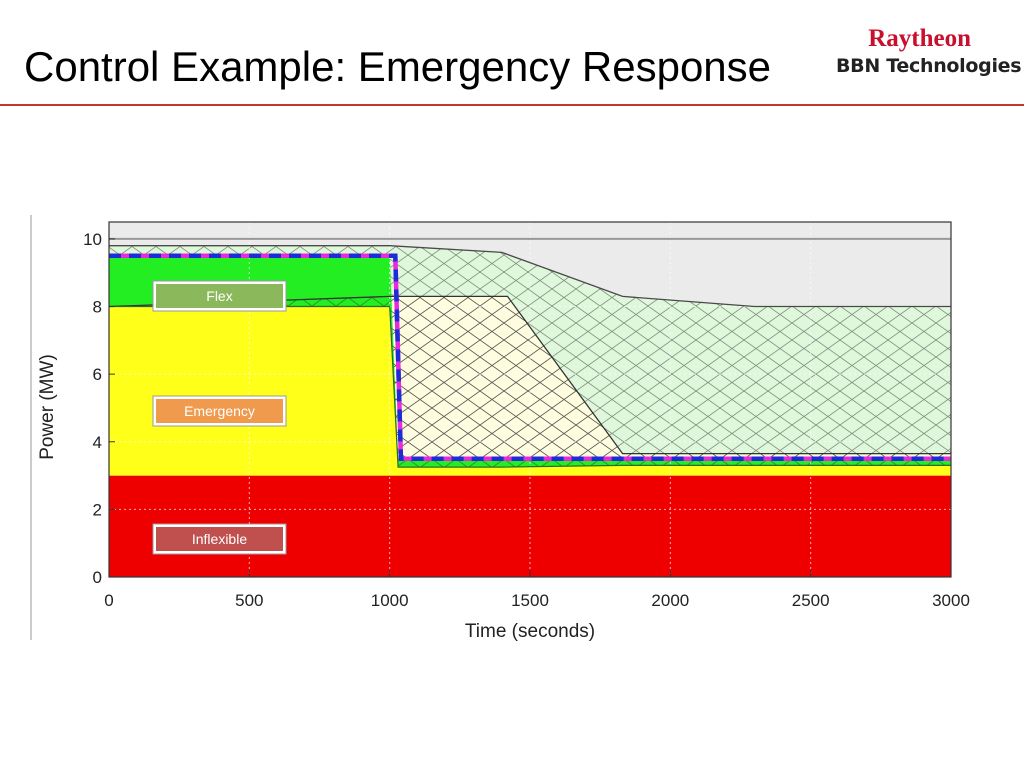  Describe the element at coordinates (47, 407) in the screenshot. I see `y-axis-label: Power (MW)` at that location.